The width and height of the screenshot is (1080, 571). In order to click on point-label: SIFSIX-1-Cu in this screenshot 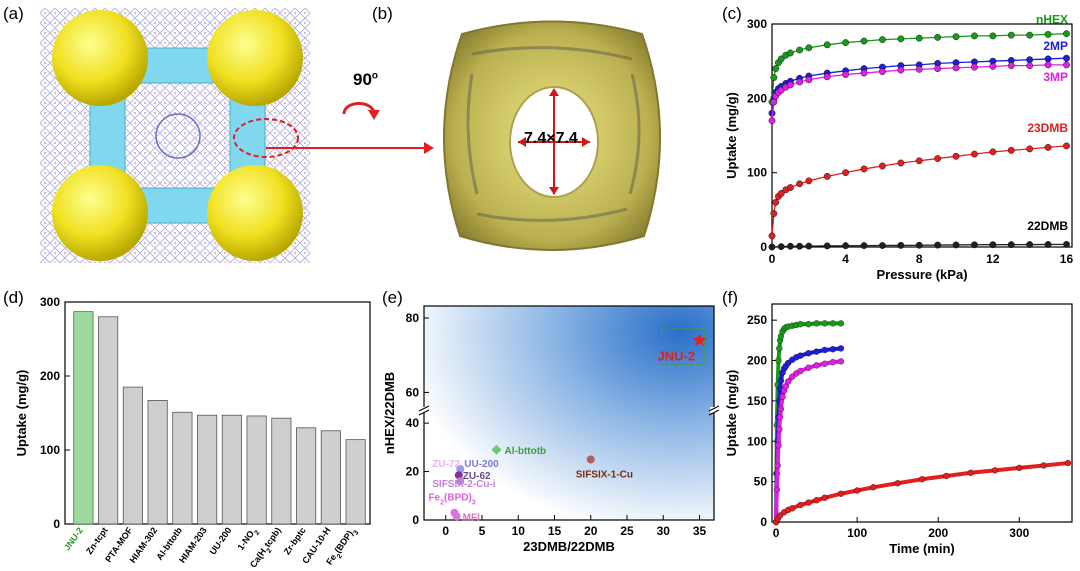, I will do `click(604, 474)`.